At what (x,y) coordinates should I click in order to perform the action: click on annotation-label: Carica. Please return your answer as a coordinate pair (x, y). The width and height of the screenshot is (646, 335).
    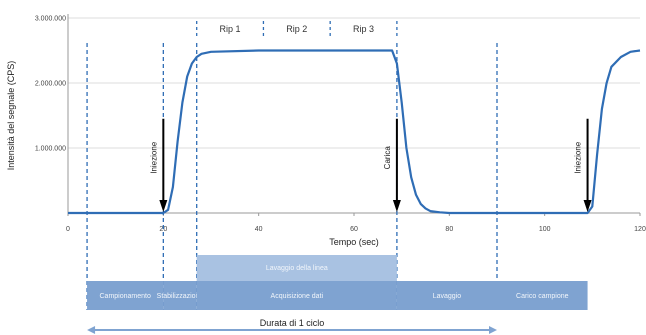
    Looking at the image, I should click on (387, 158).